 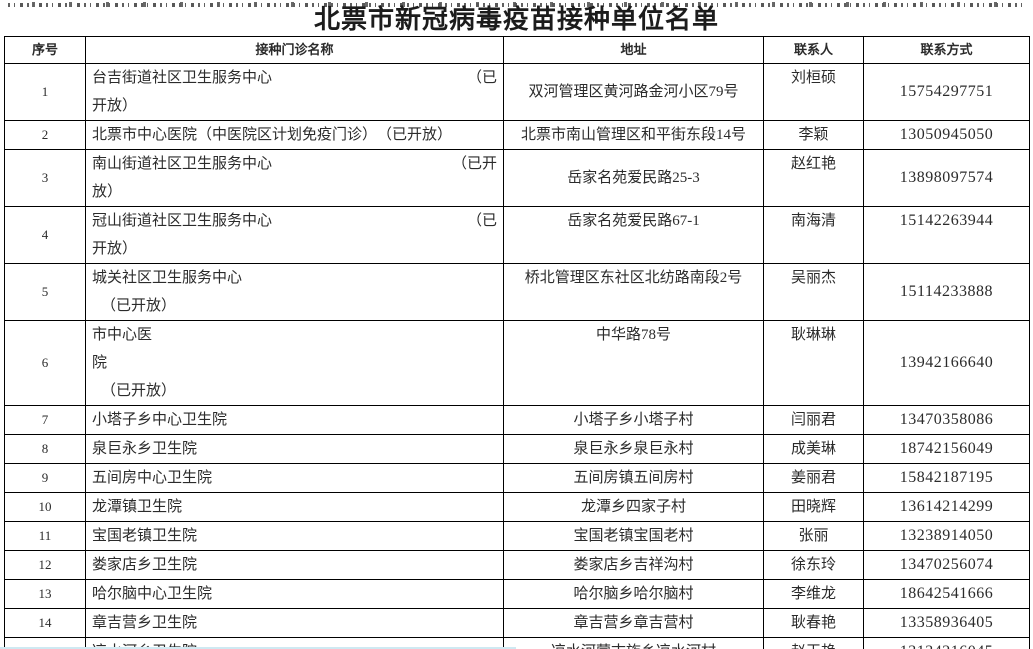 I want to click on cell-clinic-name: 北票市中心医院（中医院区计划免疫门诊） （已开放）, so click(x=294, y=135).